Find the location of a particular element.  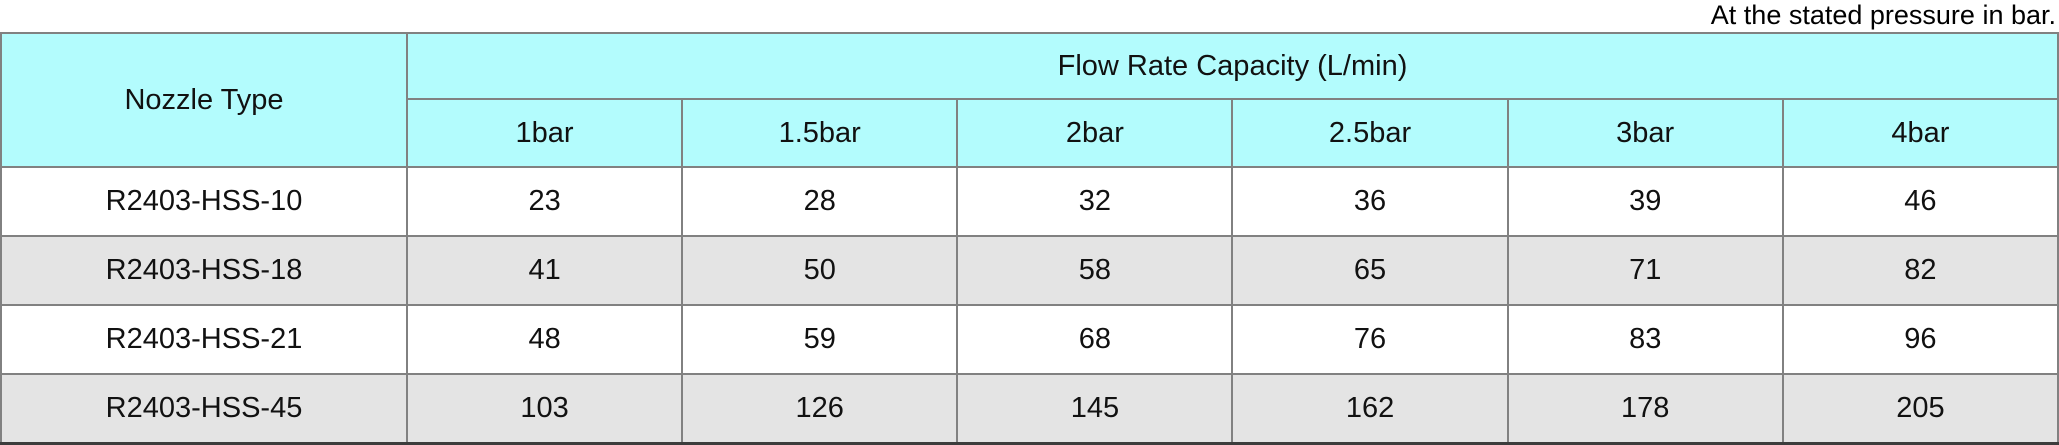

flow-value-cell: 58 is located at coordinates (1095, 270).